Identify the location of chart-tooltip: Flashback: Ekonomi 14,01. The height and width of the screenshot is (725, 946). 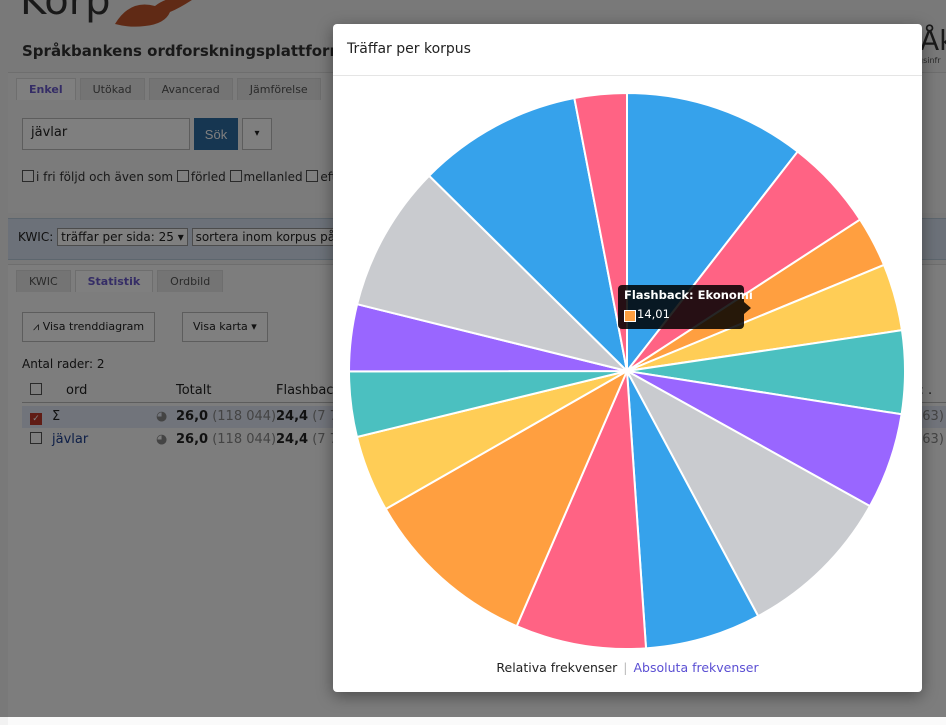
(685, 307).